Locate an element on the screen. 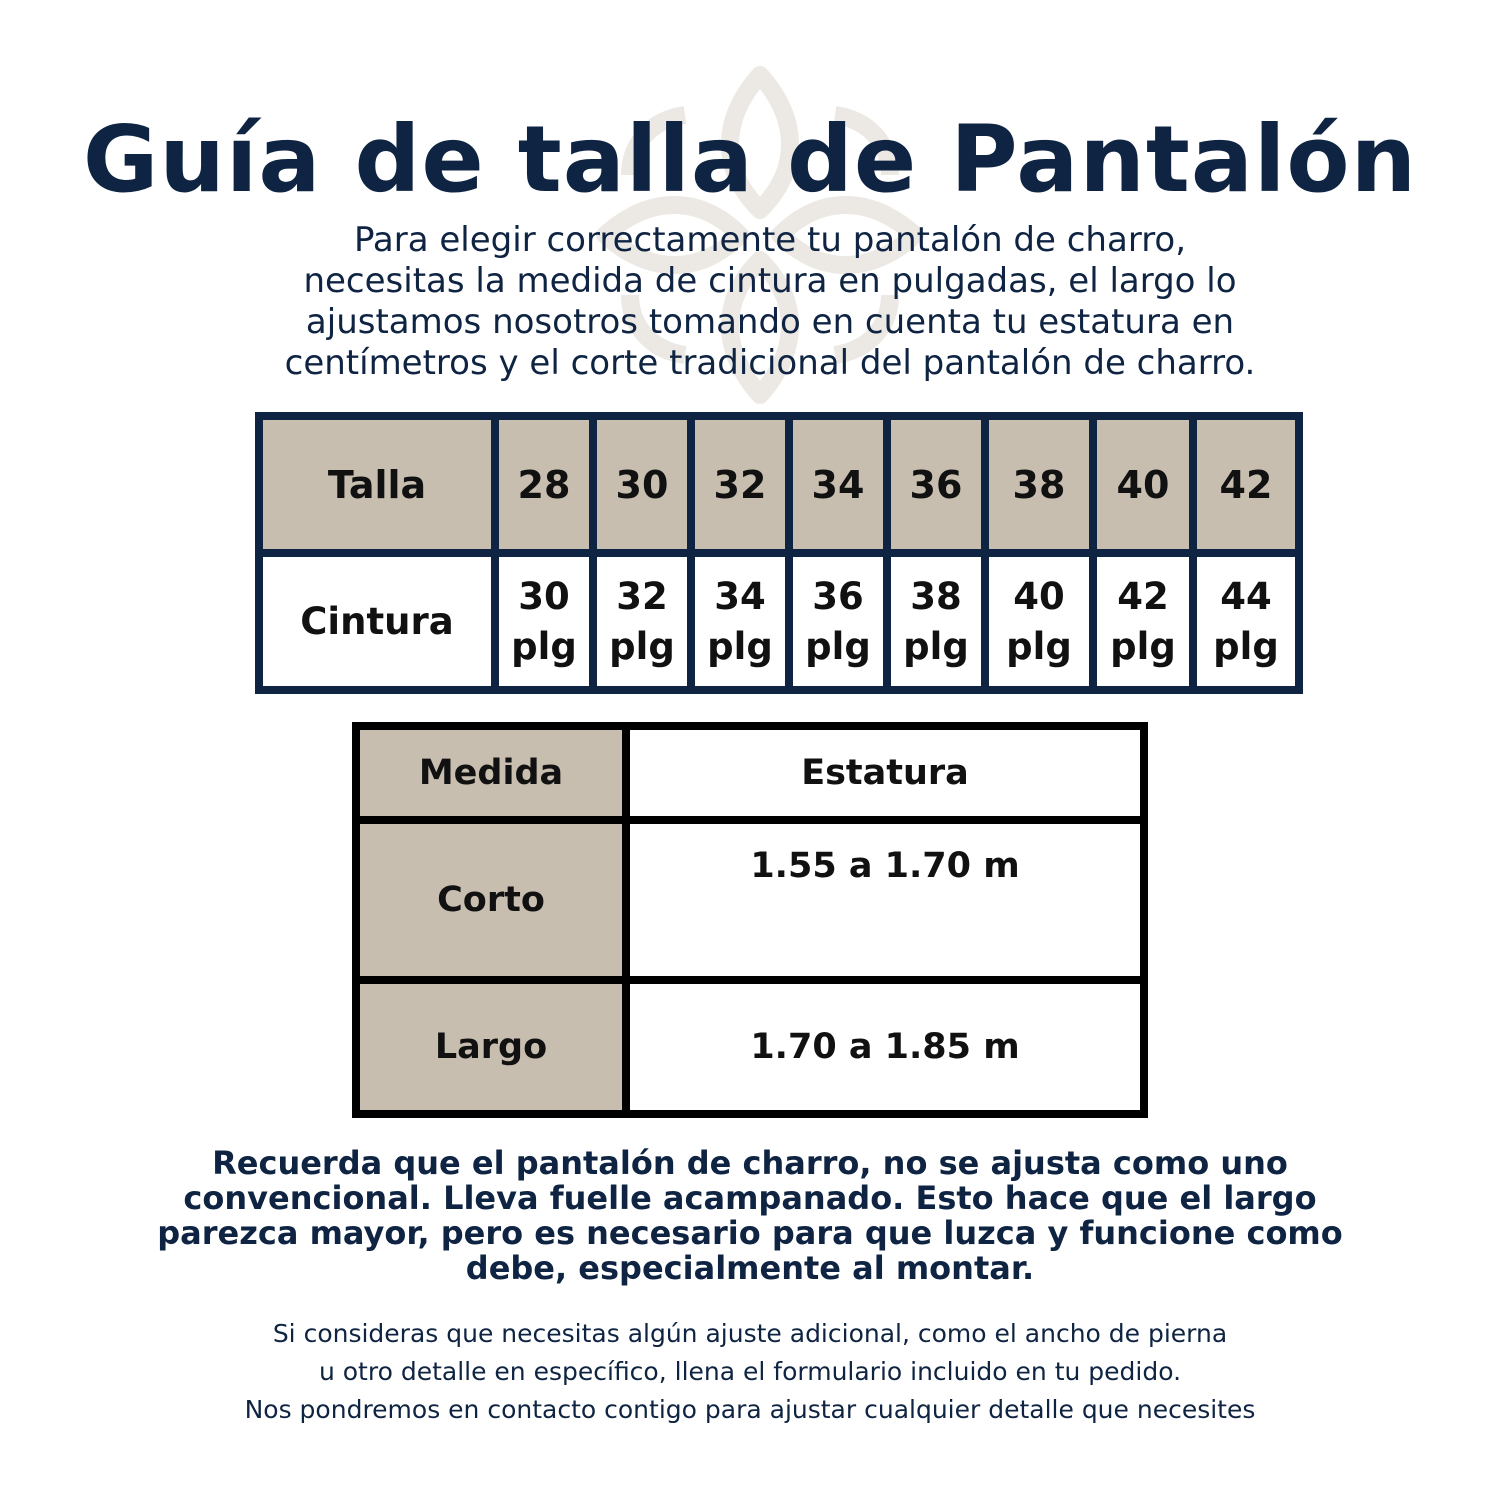 The height and width of the screenshot is (1500, 1500). waist-value: 34 is located at coordinates (740, 596).